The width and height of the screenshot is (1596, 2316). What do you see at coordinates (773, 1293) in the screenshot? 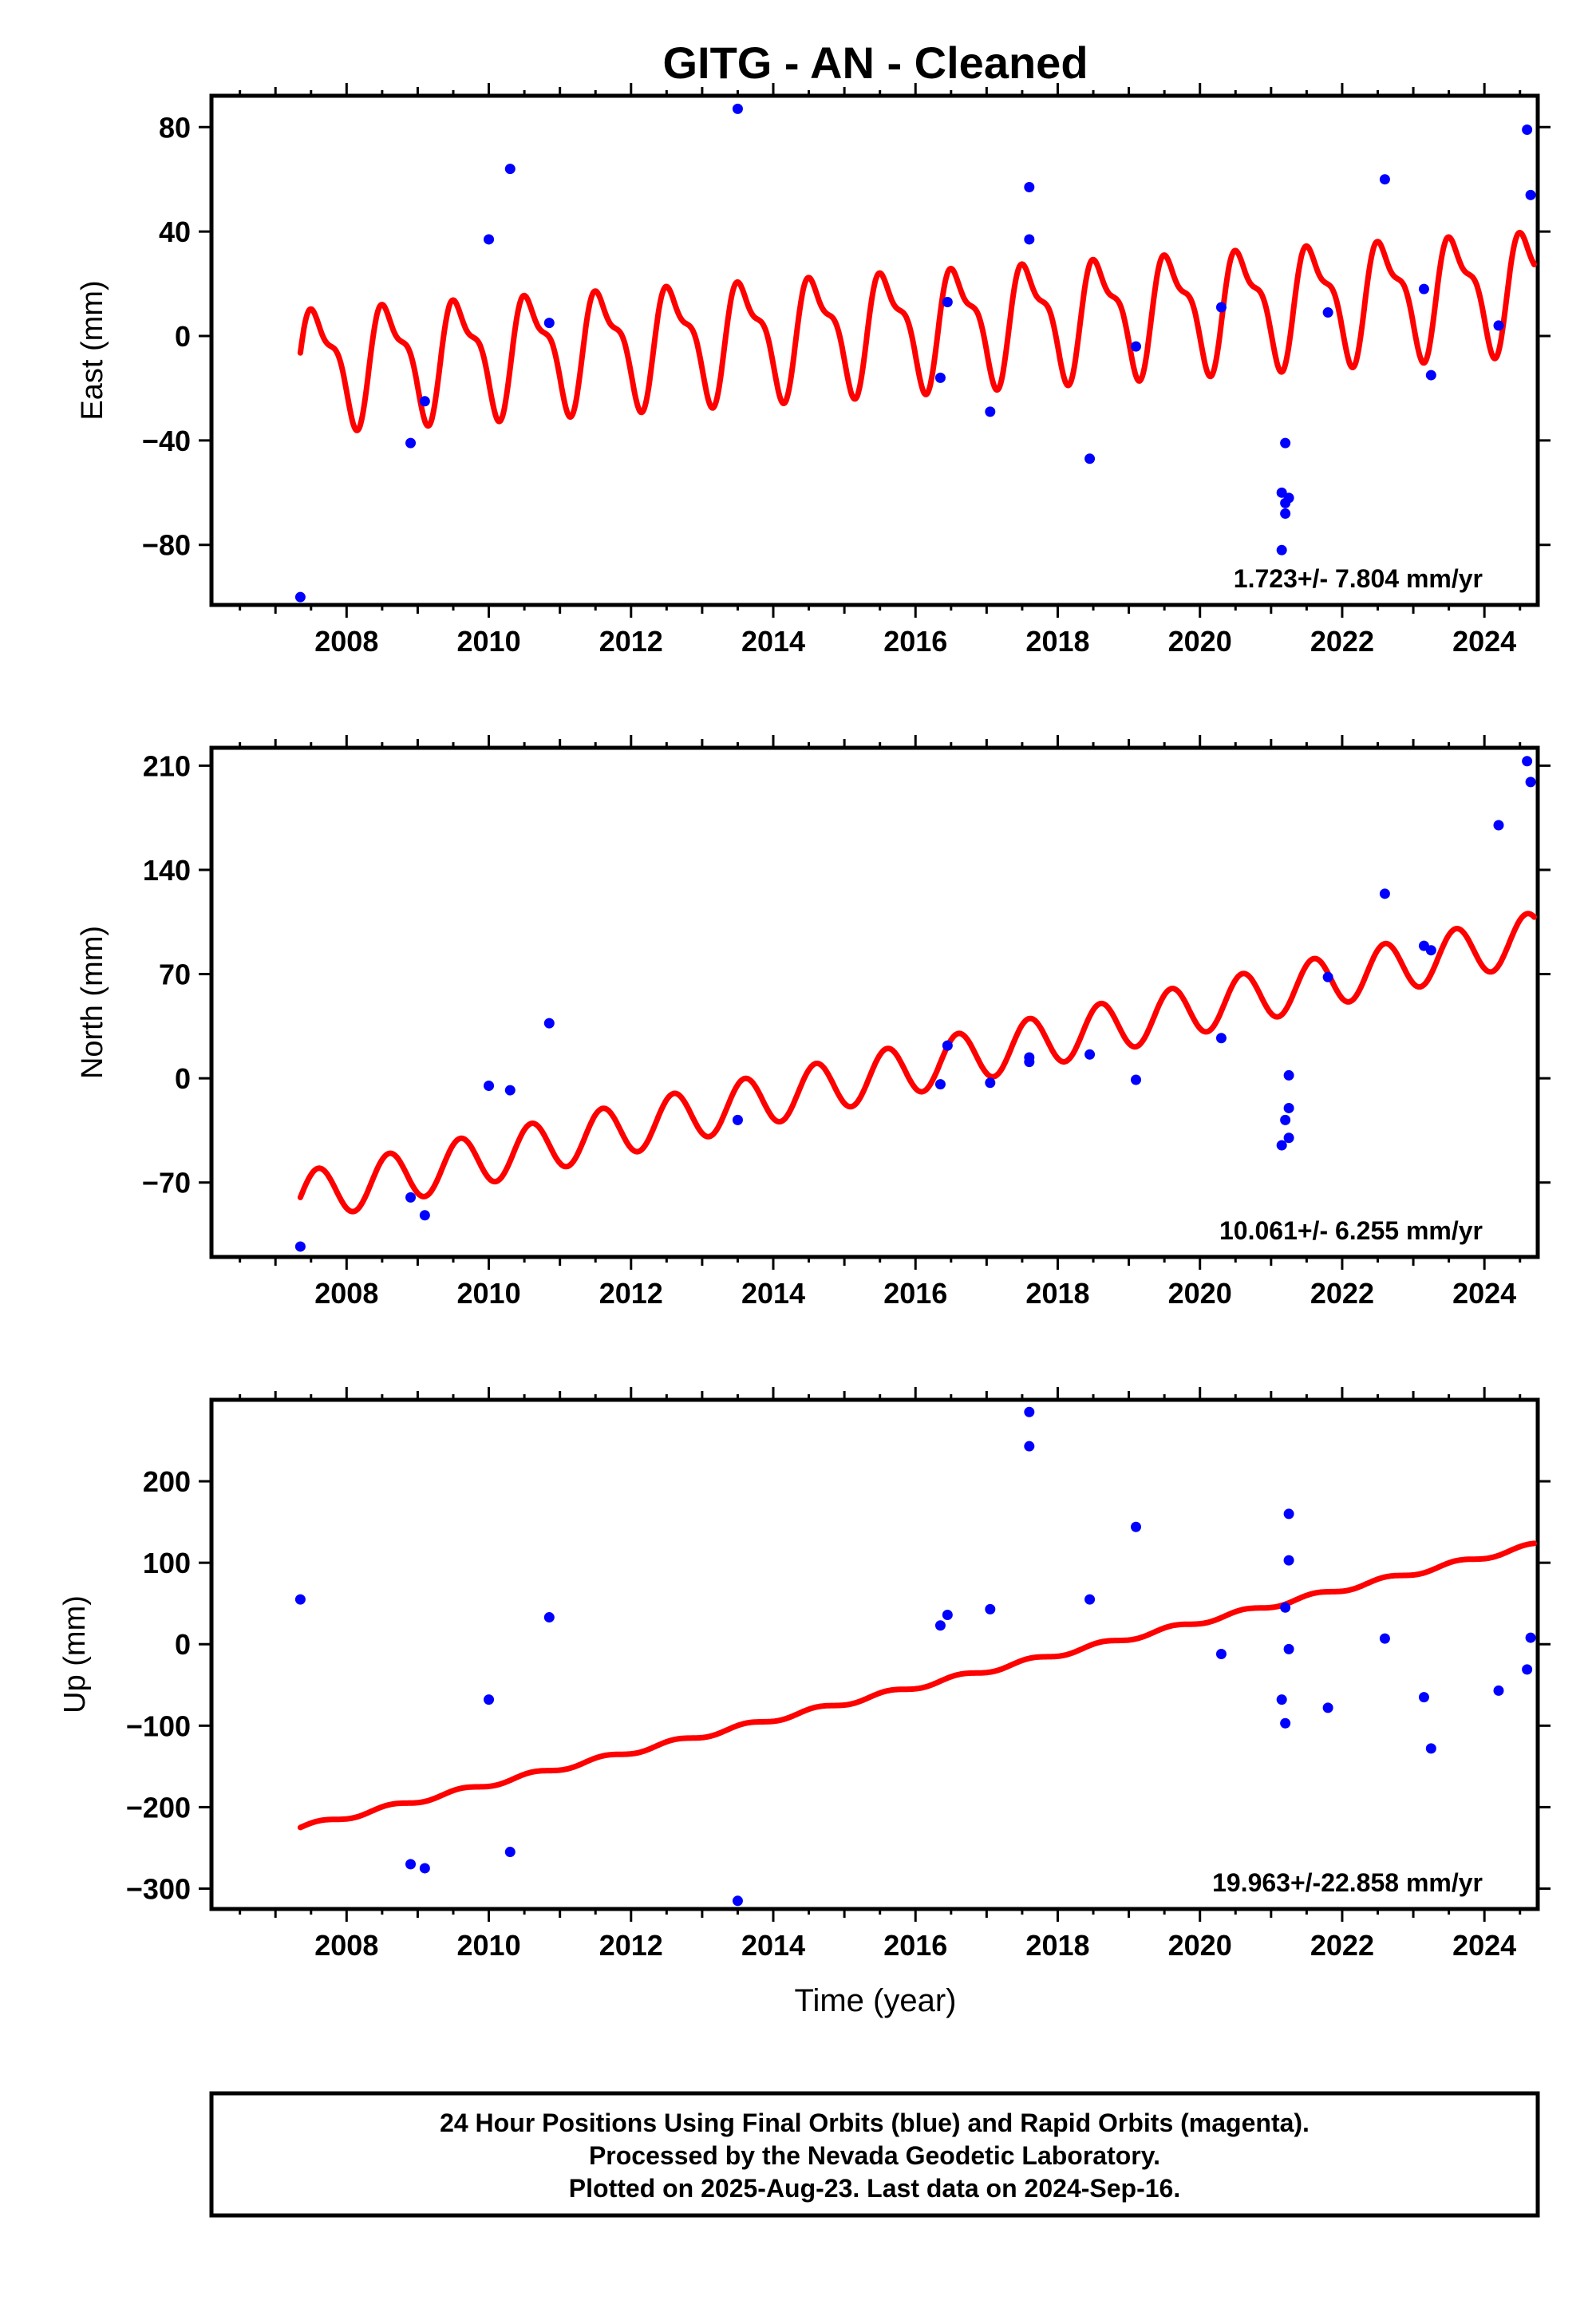
I see `north-x-tick-label-2014: 2014` at bounding box center [773, 1293].